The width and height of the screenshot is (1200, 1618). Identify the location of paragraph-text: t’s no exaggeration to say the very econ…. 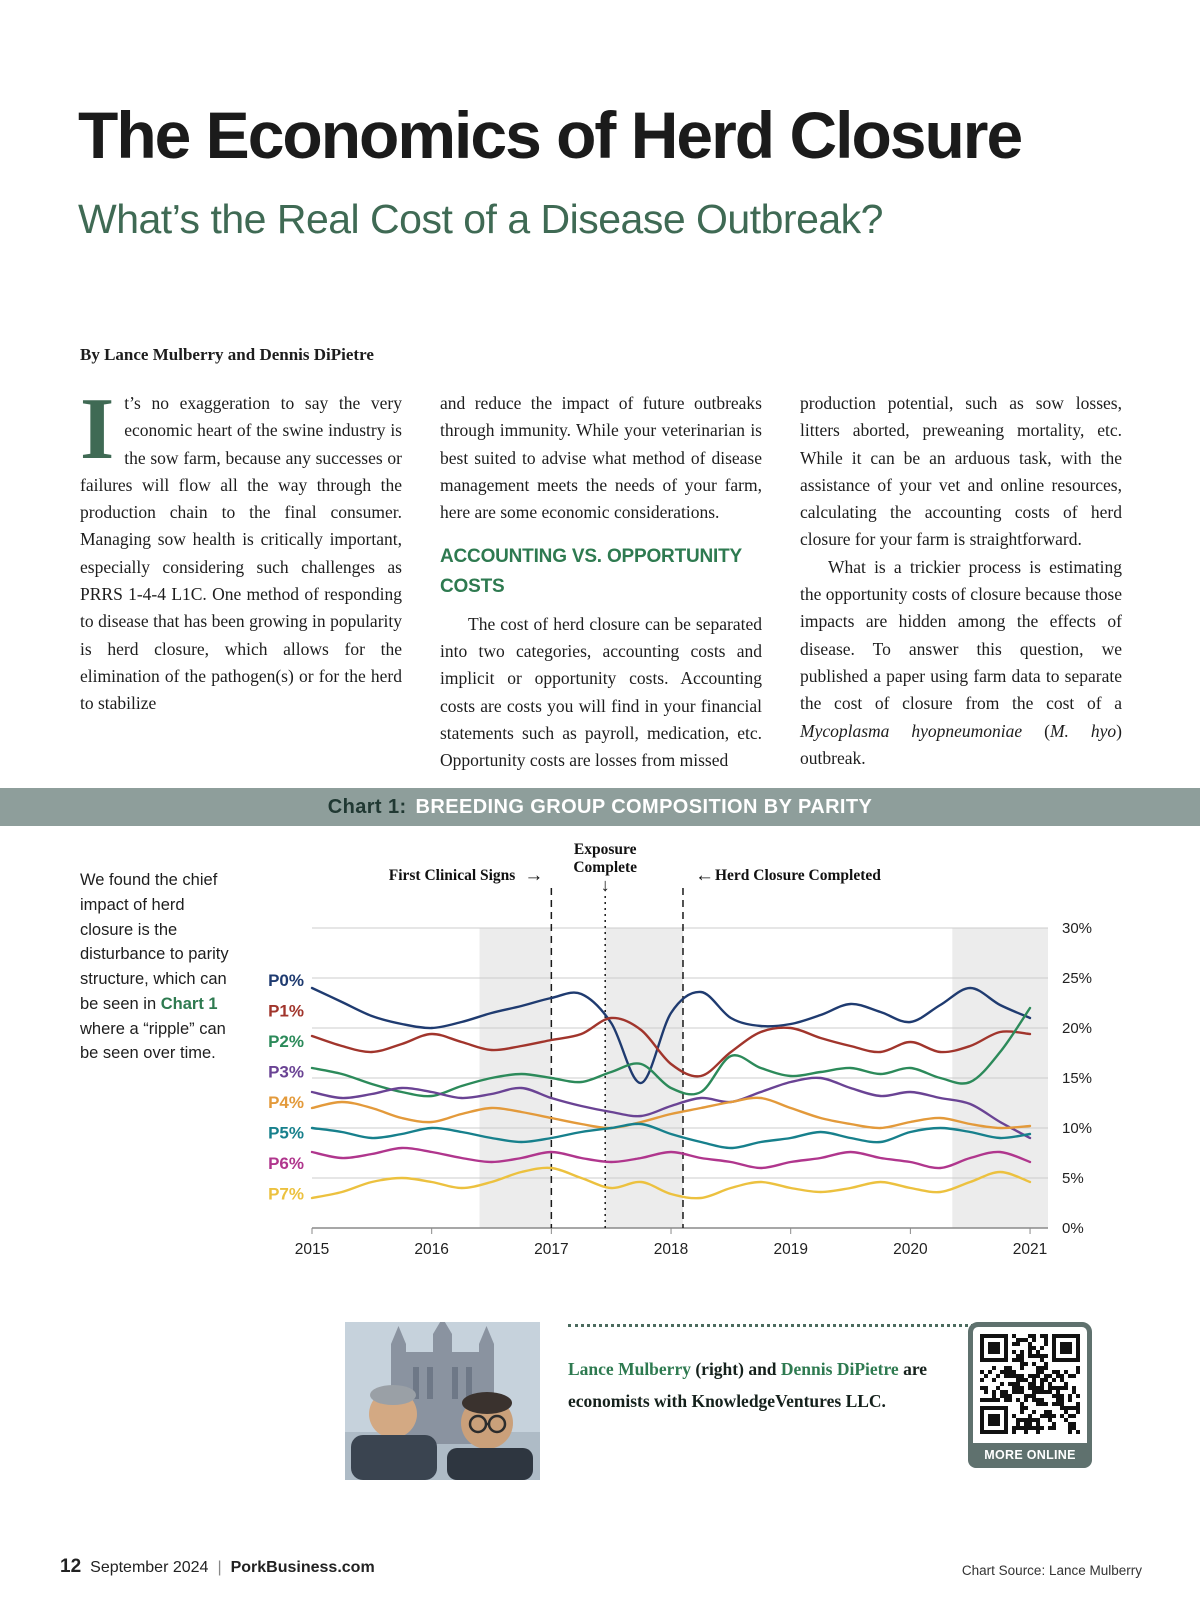
(241, 553).